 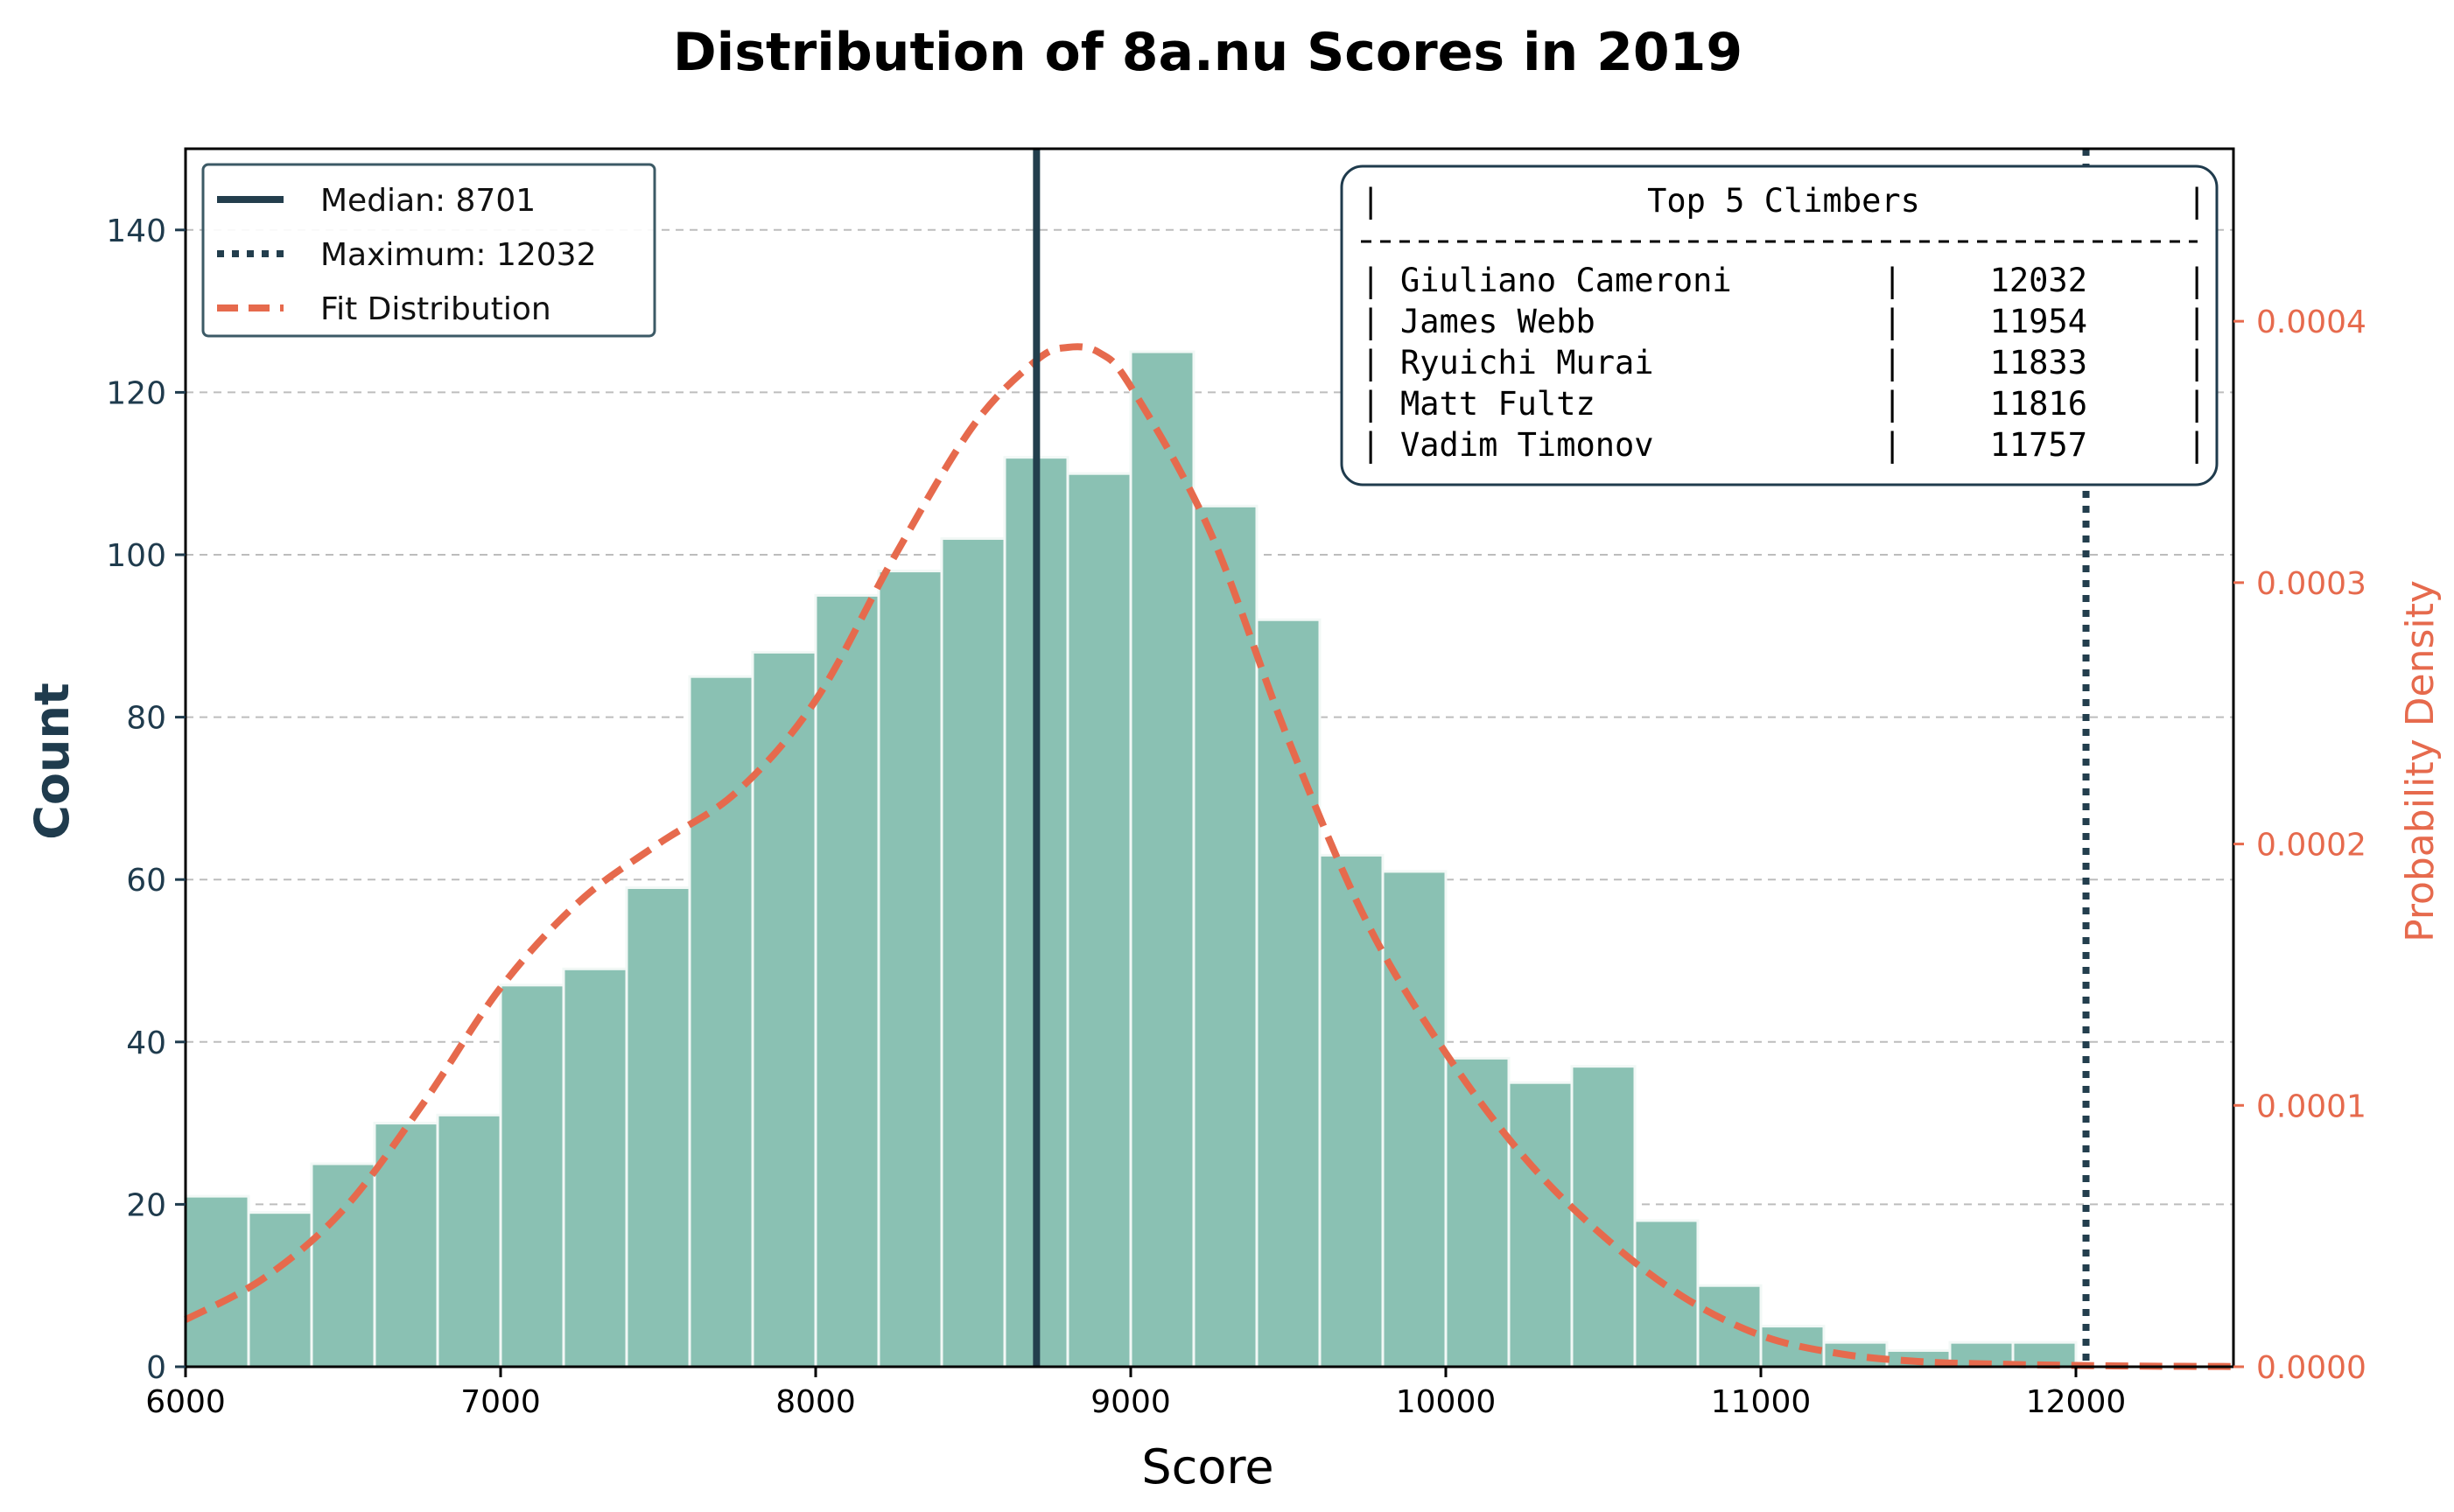 What do you see at coordinates (1207, 52) in the screenshot?
I see `chart-title: Distribution of 8a.nu Scores in 2019` at bounding box center [1207, 52].